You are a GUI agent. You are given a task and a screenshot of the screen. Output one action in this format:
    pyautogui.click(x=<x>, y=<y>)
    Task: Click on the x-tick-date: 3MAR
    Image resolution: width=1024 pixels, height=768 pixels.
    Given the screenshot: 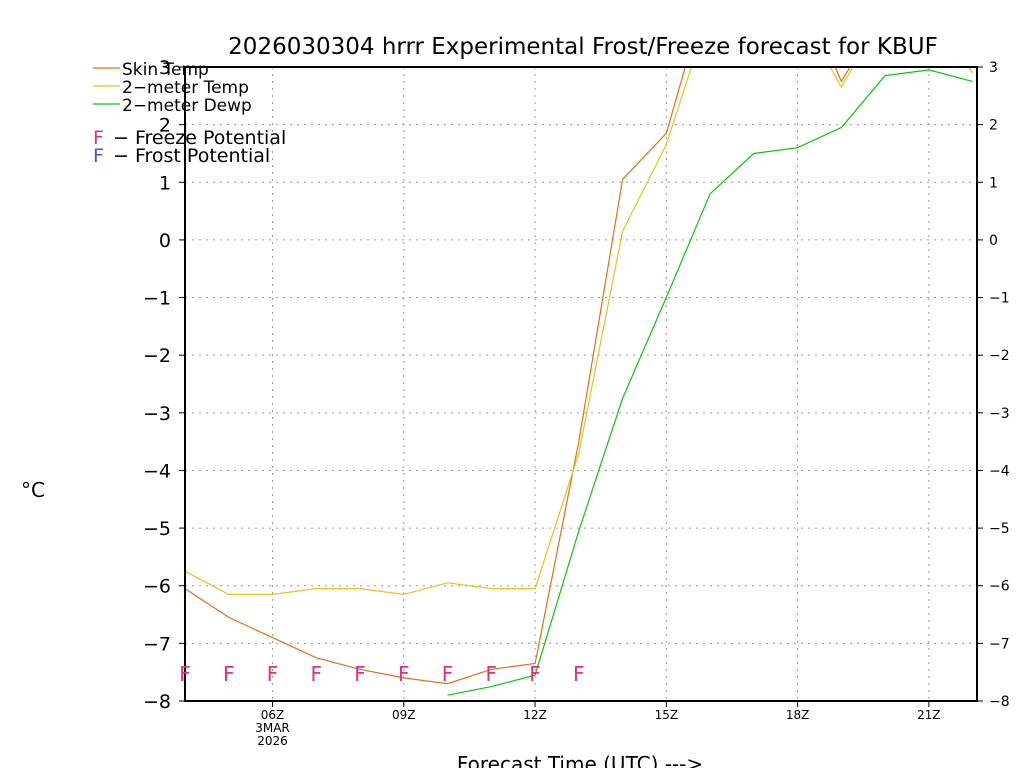 What is the action you would take?
    pyautogui.click(x=272, y=728)
    